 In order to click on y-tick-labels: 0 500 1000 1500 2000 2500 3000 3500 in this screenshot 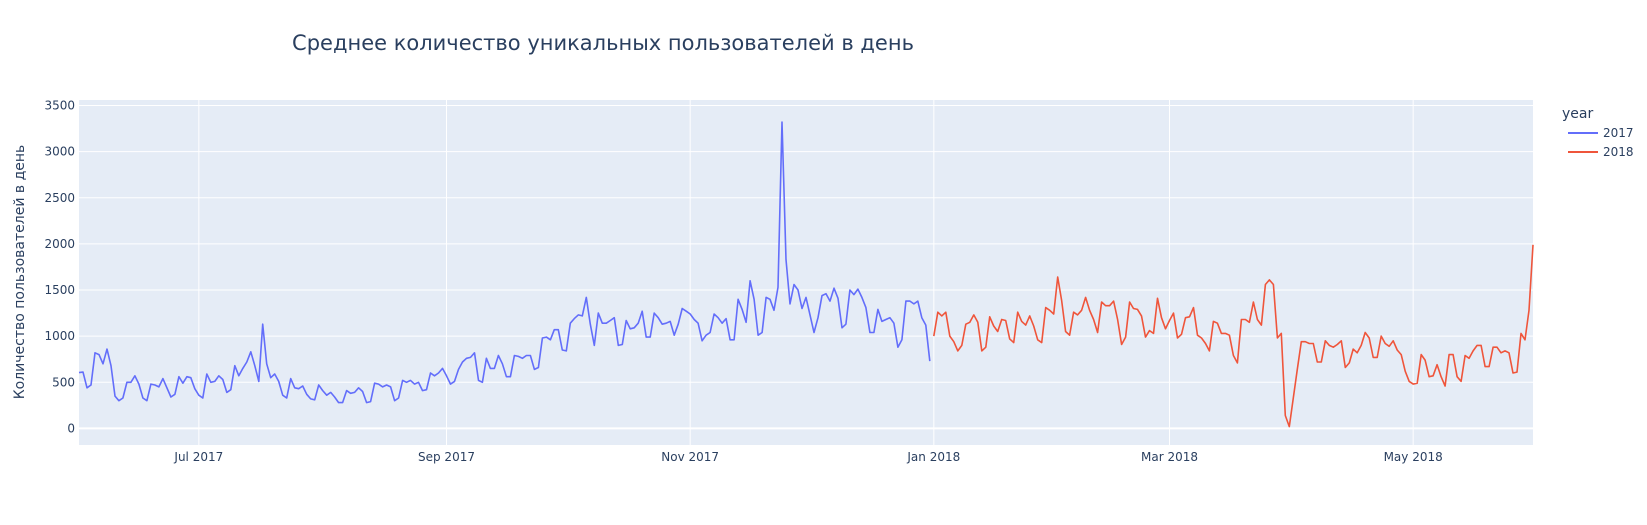, I will do `click(59, 267)`.